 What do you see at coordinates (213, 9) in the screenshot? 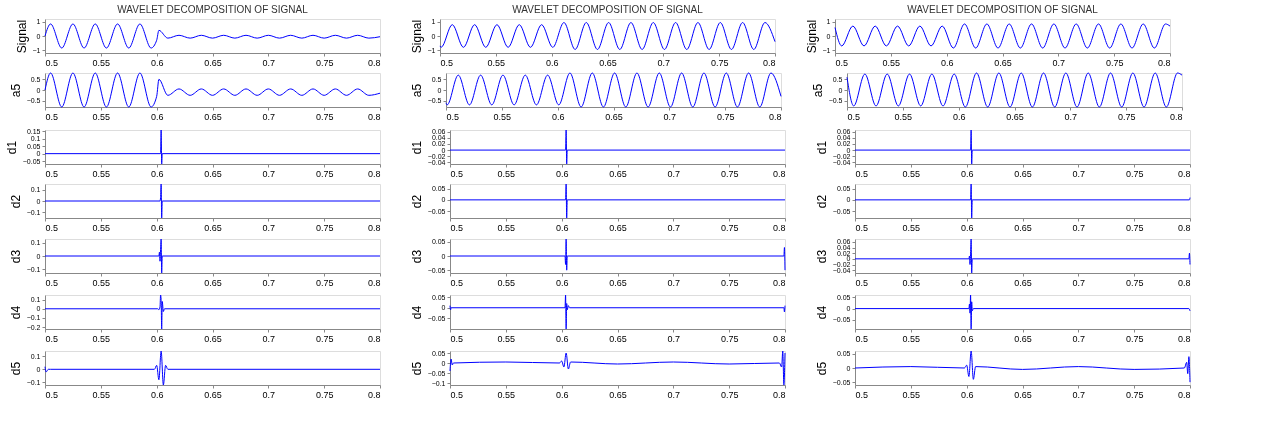
I see `chart-title: WAVELET DECOMPOSITION OF SIGNAL` at bounding box center [213, 9].